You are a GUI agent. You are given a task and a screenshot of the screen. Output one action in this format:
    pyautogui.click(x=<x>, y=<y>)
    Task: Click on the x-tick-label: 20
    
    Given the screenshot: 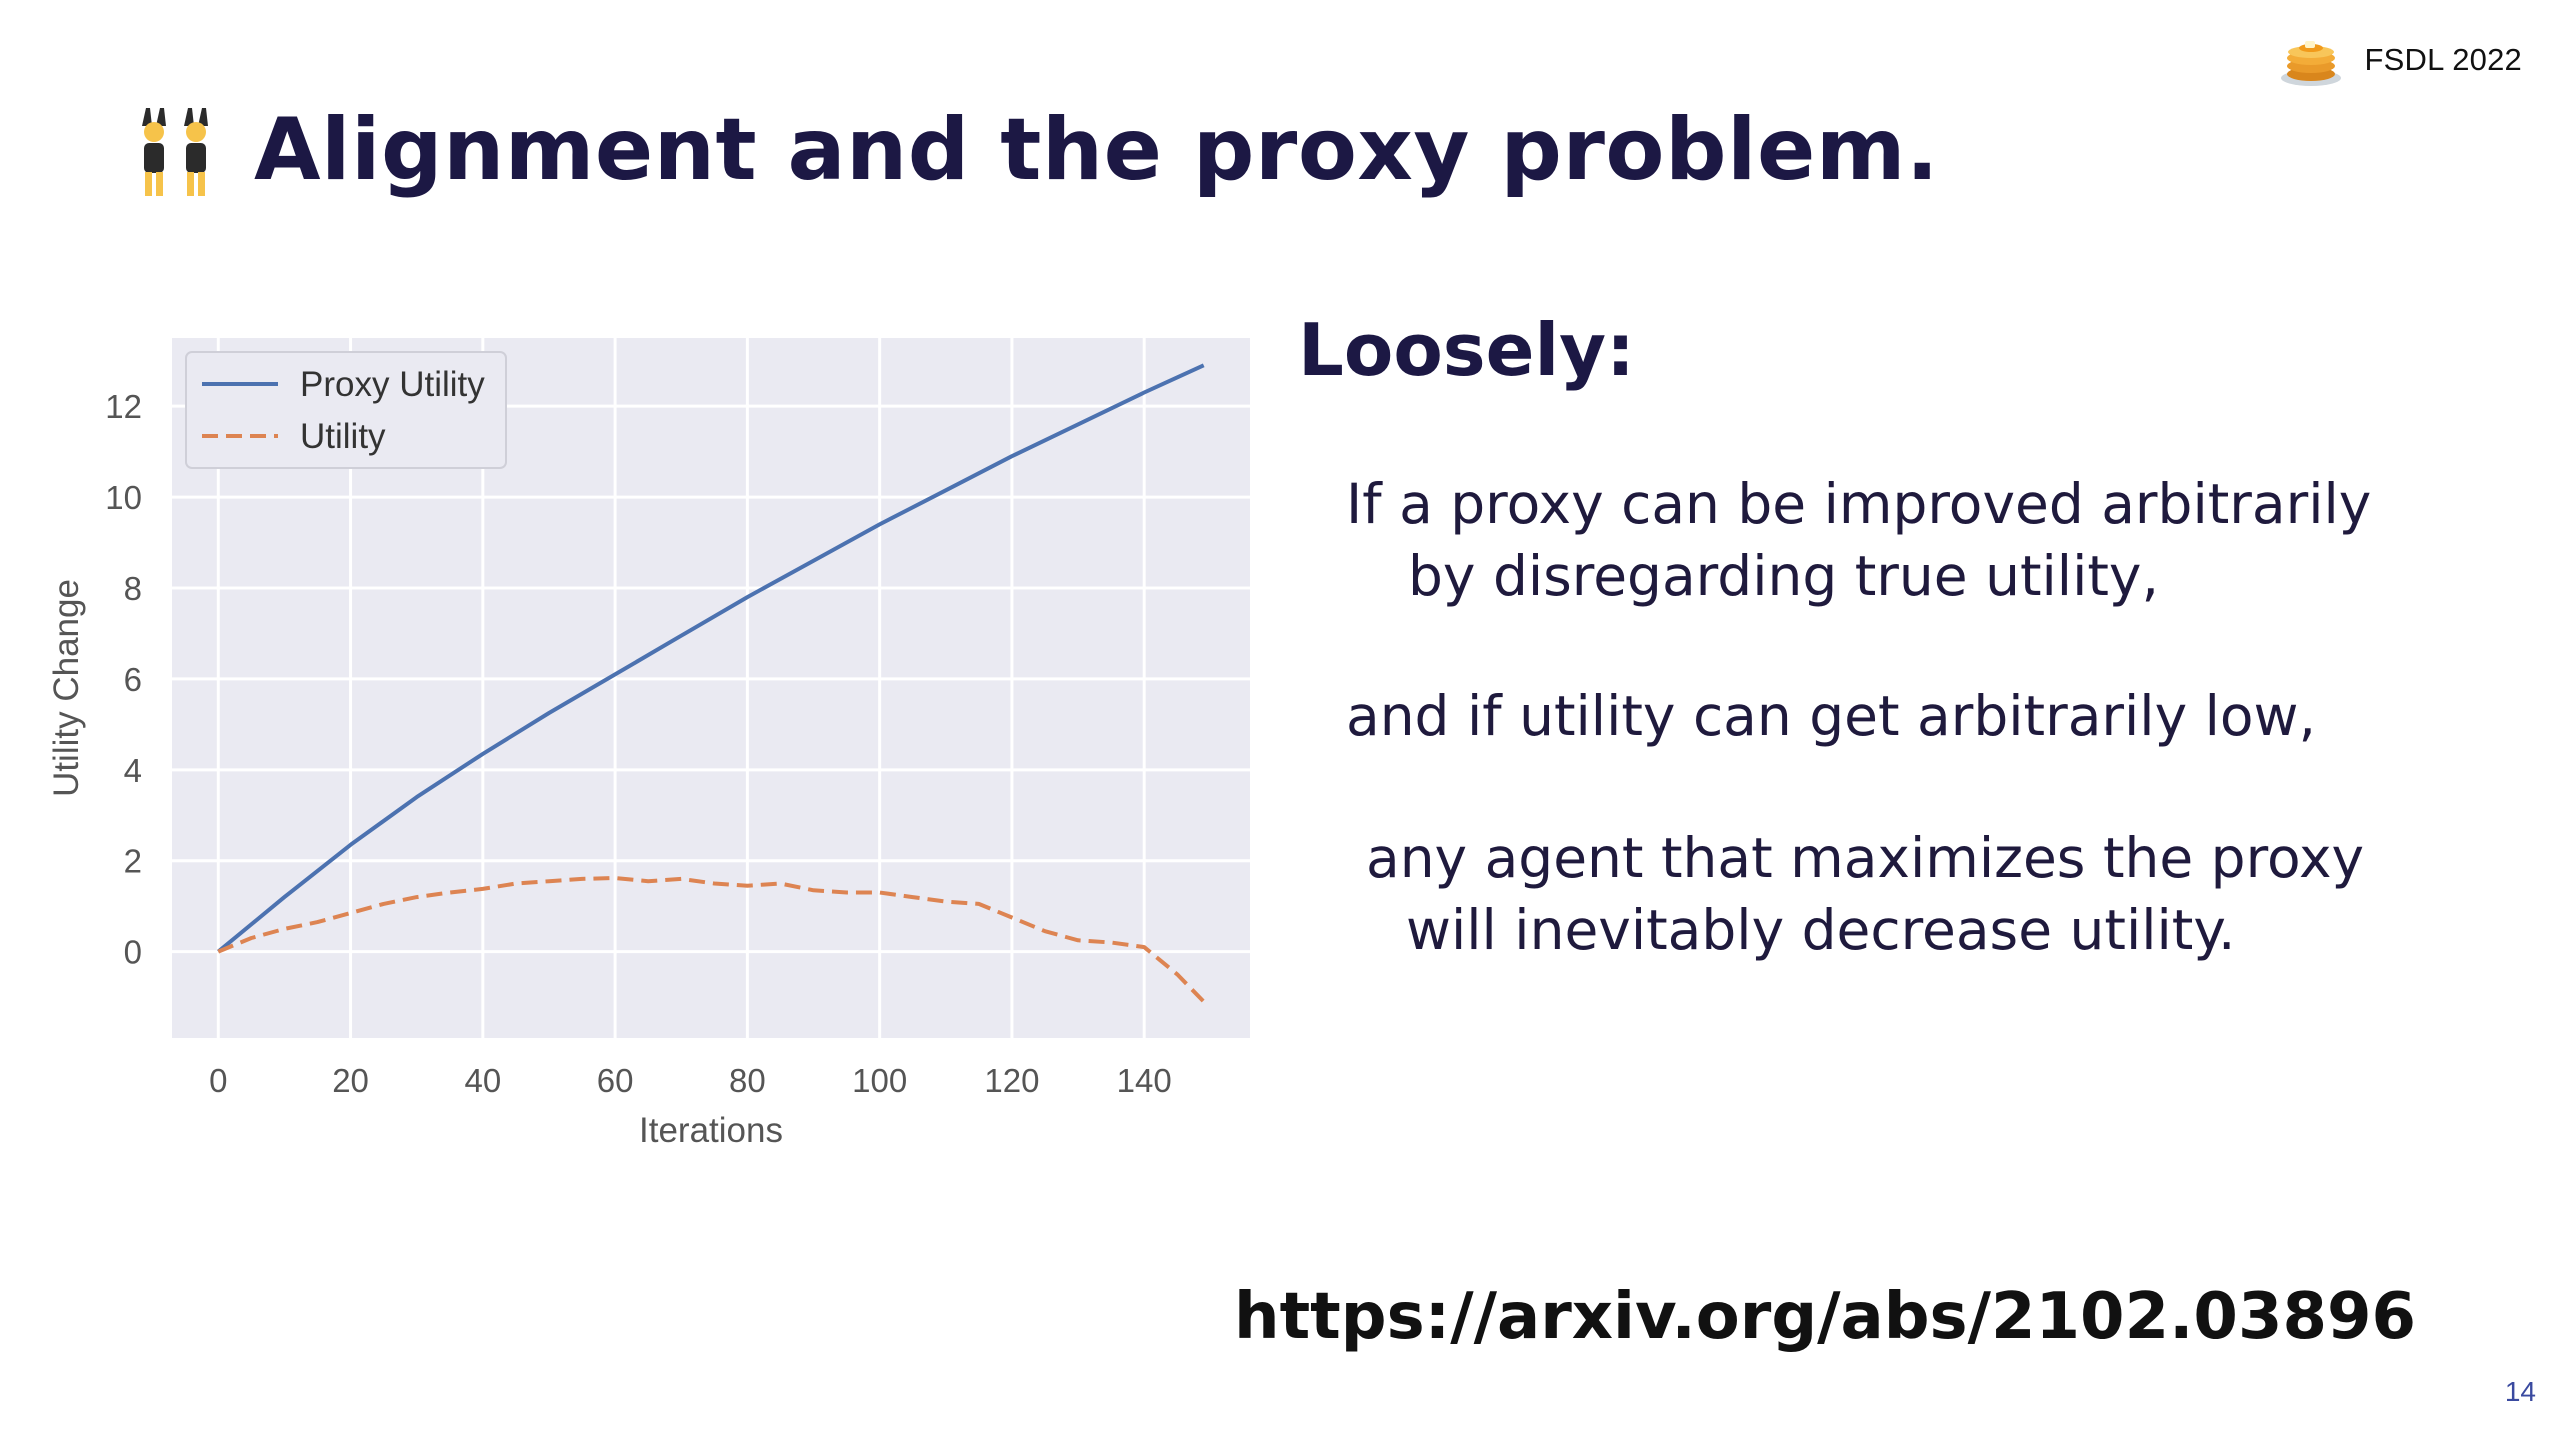 What is the action you would take?
    pyautogui.click(x=350, y=1080)
    